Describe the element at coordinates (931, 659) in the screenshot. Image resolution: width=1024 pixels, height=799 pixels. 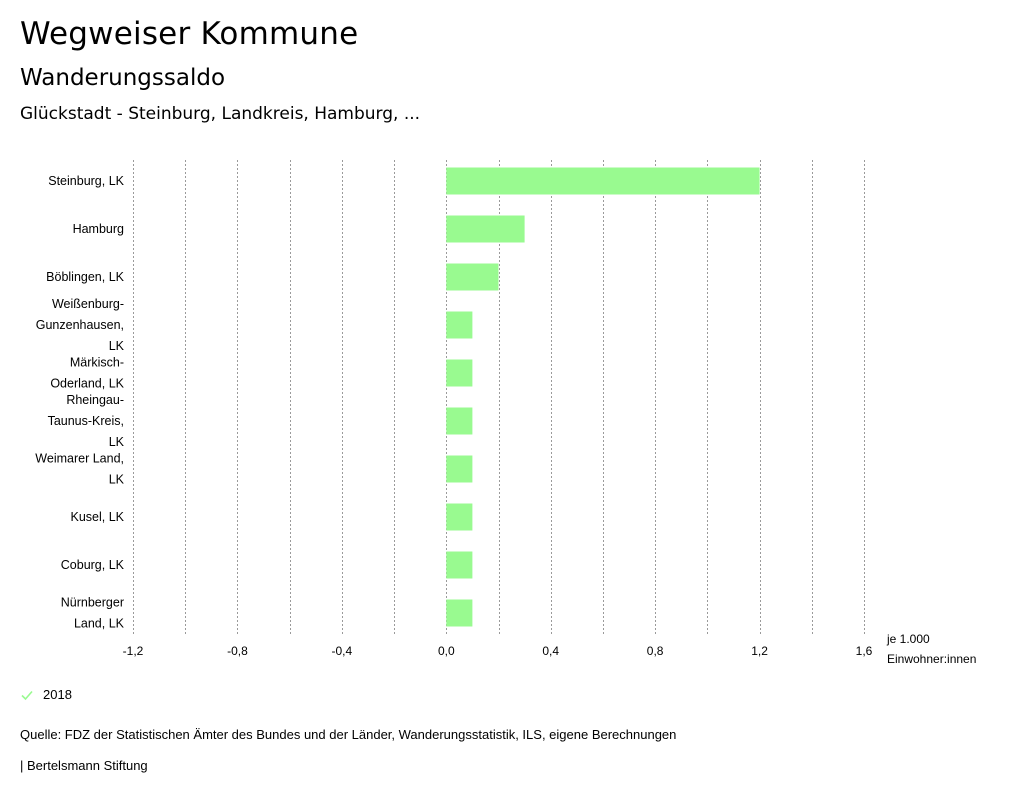
I see `x-axis-unit-label: Einwohner:innen` at that location.